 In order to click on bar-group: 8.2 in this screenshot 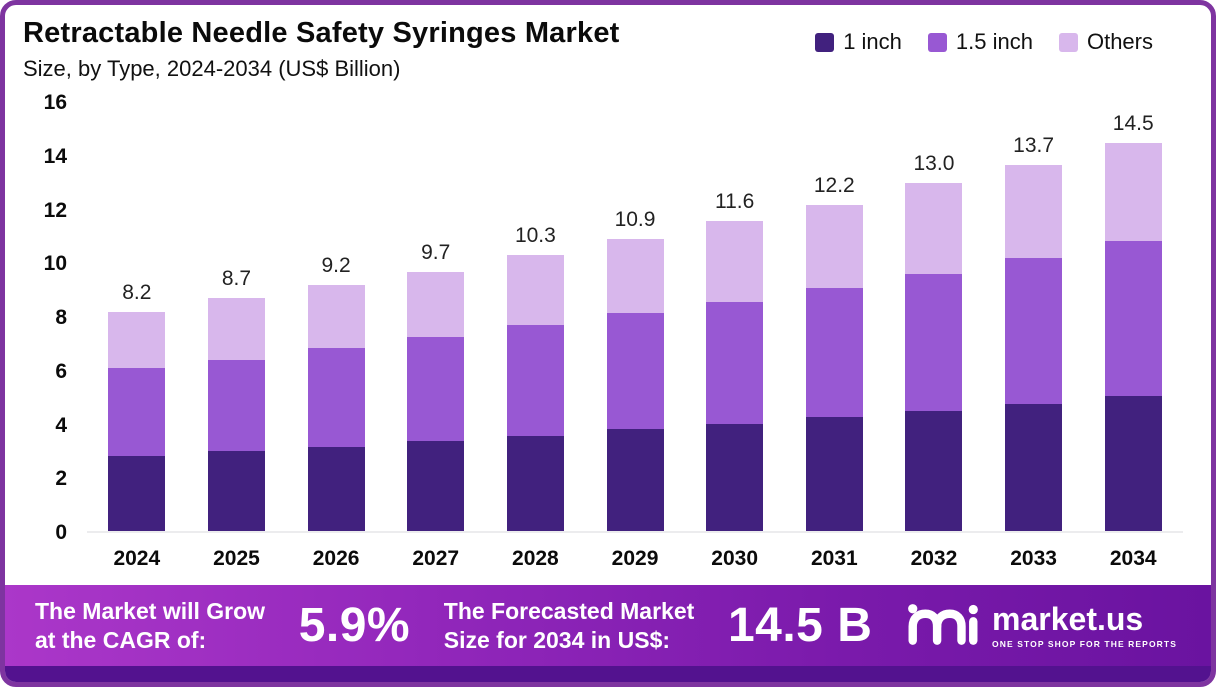, I will do `click(137, 317)`.